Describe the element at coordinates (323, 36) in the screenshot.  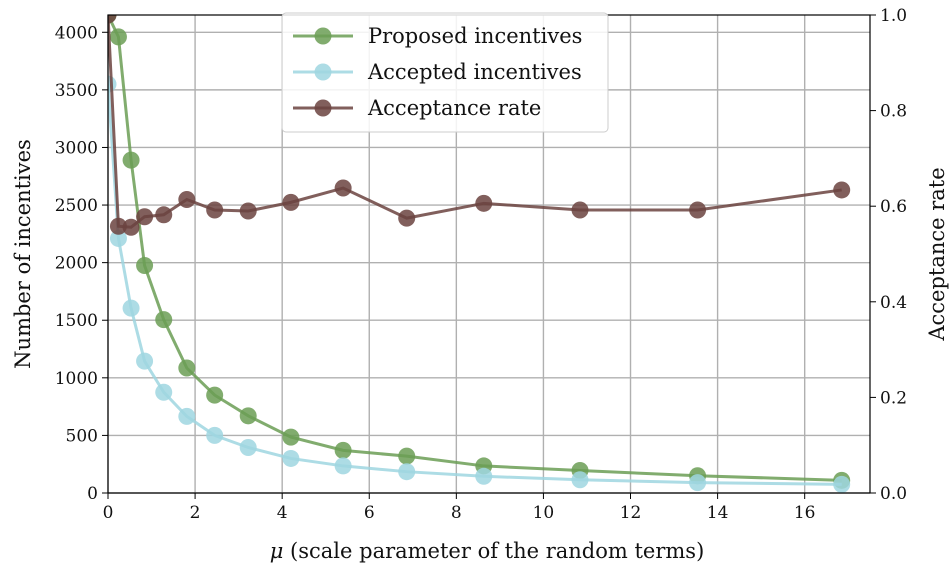
I see `legend-marker-proposed-incentives` at that location.